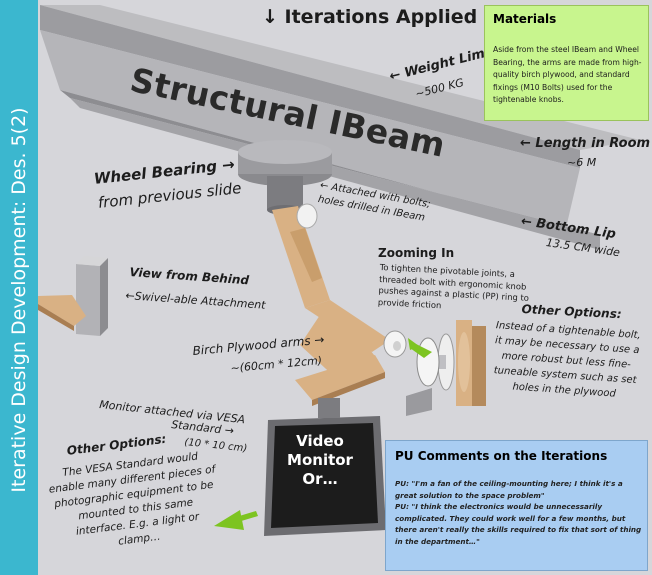 This screenshot has height=575, width=652. I want to click on zooming-title: Zooming In, so click(416, 253).